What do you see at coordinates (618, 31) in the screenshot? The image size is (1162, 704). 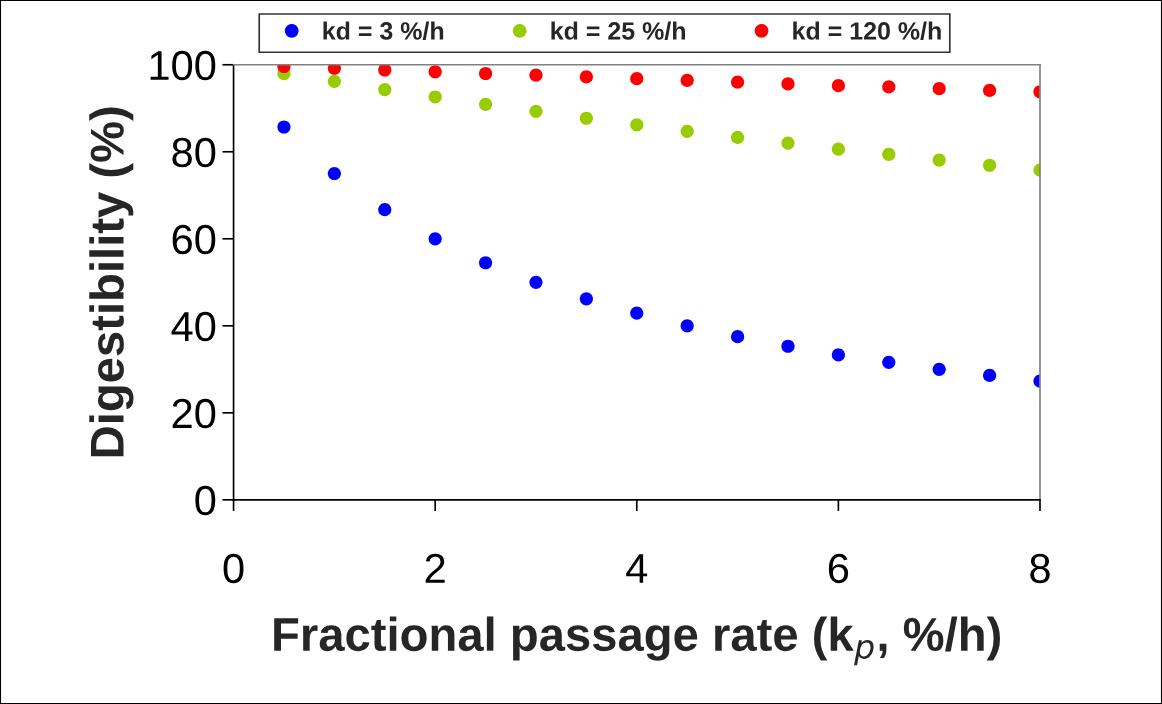 I see `legend-label: kd = 25 %/h` at bounding box center [618, 31].